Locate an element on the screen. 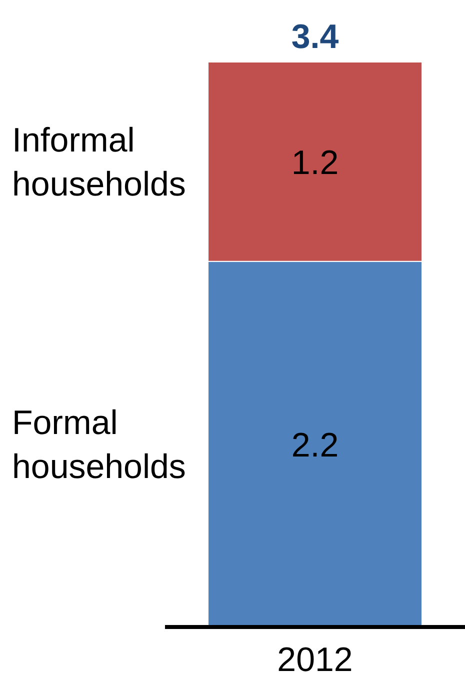 This screenshot has width=465, height=696. data-label: 2.2 is located at coordinates (315, 445).